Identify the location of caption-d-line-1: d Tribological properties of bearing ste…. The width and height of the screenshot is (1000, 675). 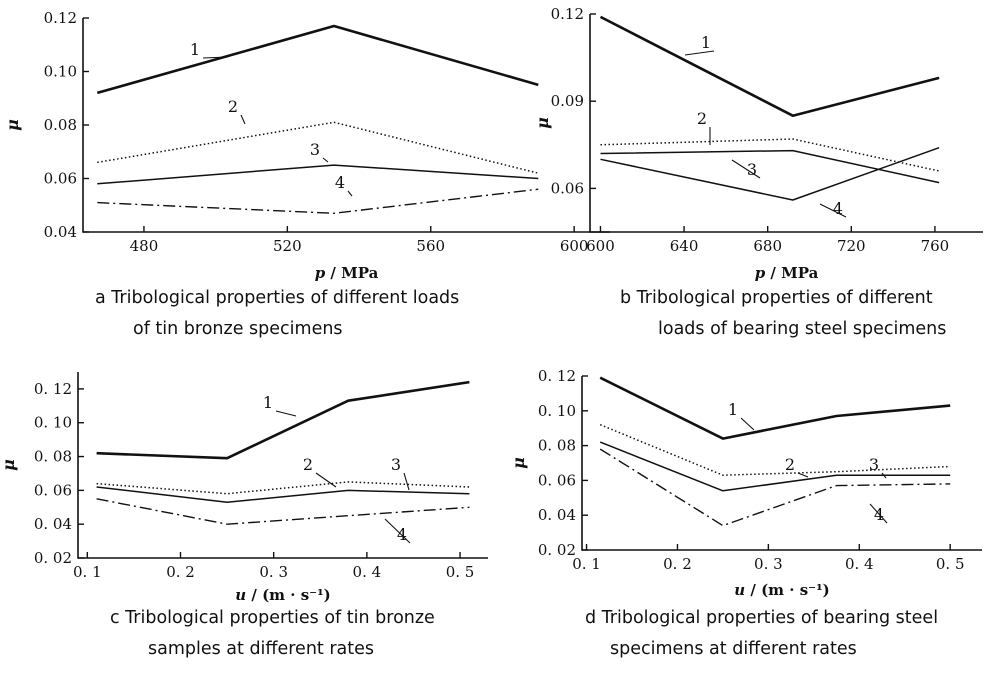
(762, 618).